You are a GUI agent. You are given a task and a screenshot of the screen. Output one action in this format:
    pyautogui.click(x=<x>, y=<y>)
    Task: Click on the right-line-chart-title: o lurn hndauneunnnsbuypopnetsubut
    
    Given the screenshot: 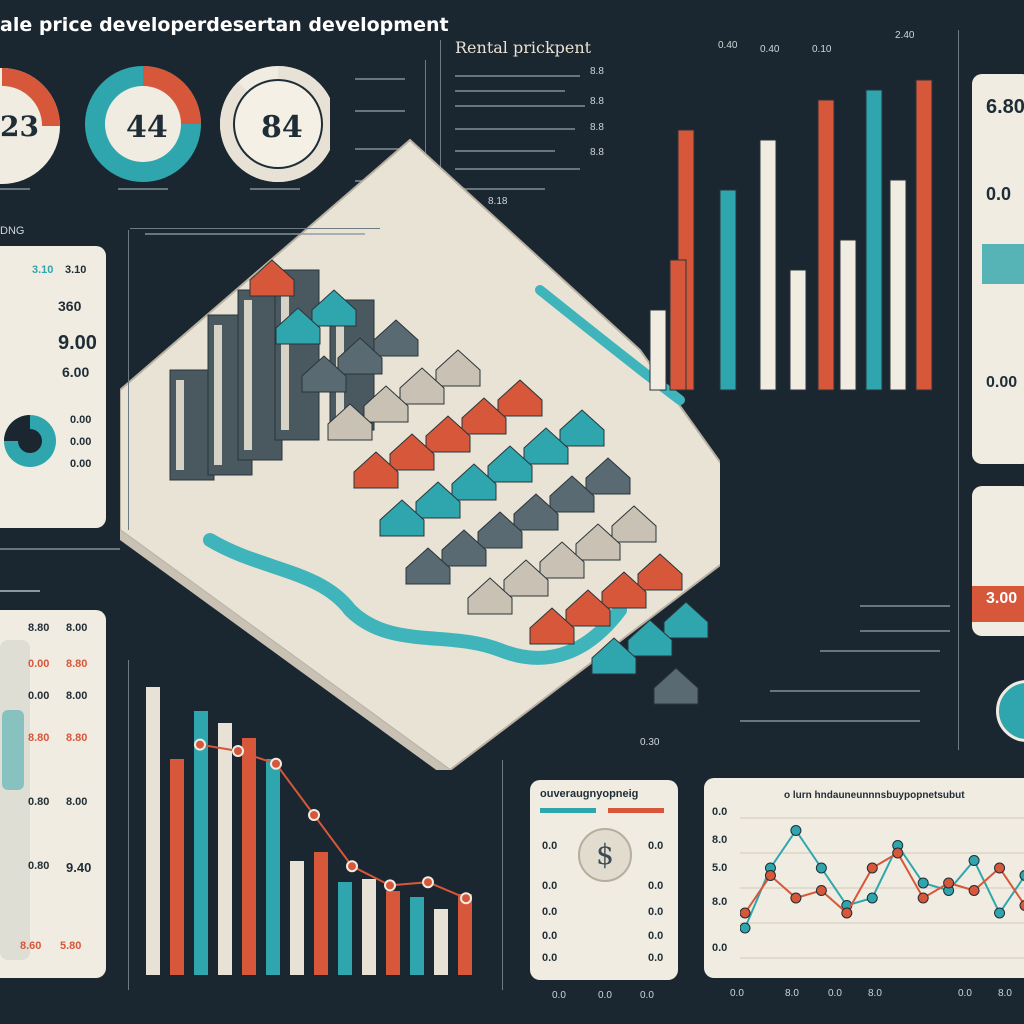 What is the action you would take?
    pyautogui.click(x=874, y=795)
    